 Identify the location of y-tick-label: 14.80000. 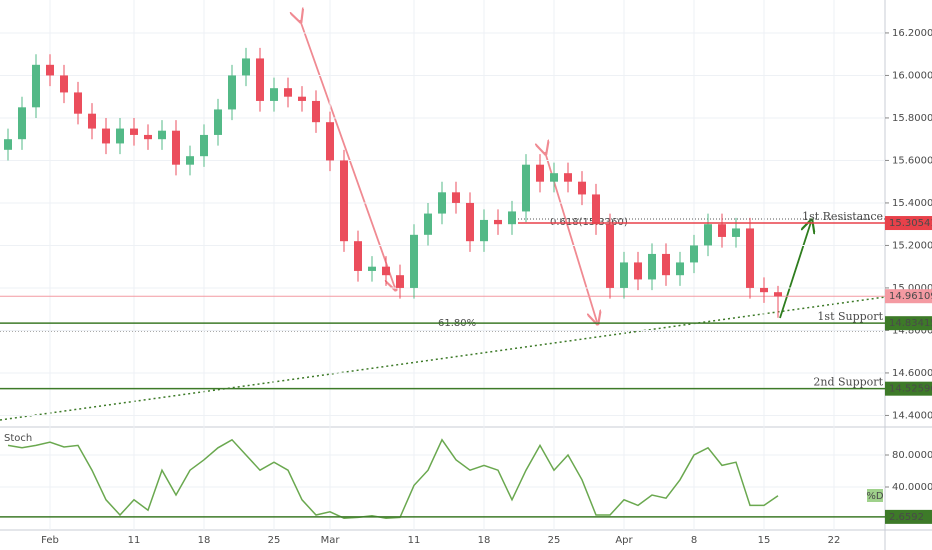
(912, 330).